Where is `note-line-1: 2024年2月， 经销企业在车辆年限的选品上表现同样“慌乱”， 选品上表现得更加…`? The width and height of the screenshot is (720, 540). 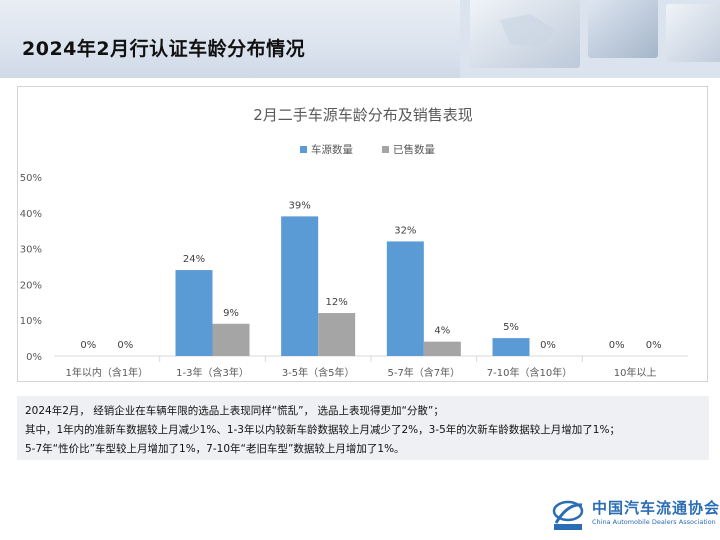
note-line-1: 2024年2月， 经销企业在车辆年限的选品上表现同样“慌乱”， 选品上表现得更加… is located at coordinates (234, 411).